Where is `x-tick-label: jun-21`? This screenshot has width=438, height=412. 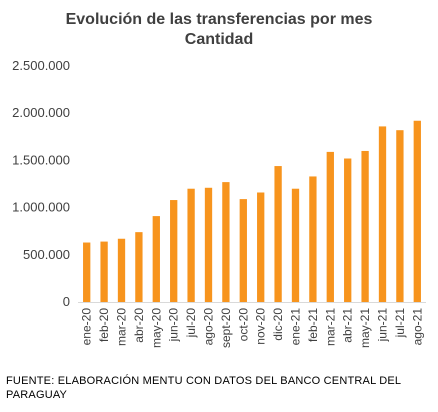
x-tick-label: jun-21 is located at coordinates (383, 325).